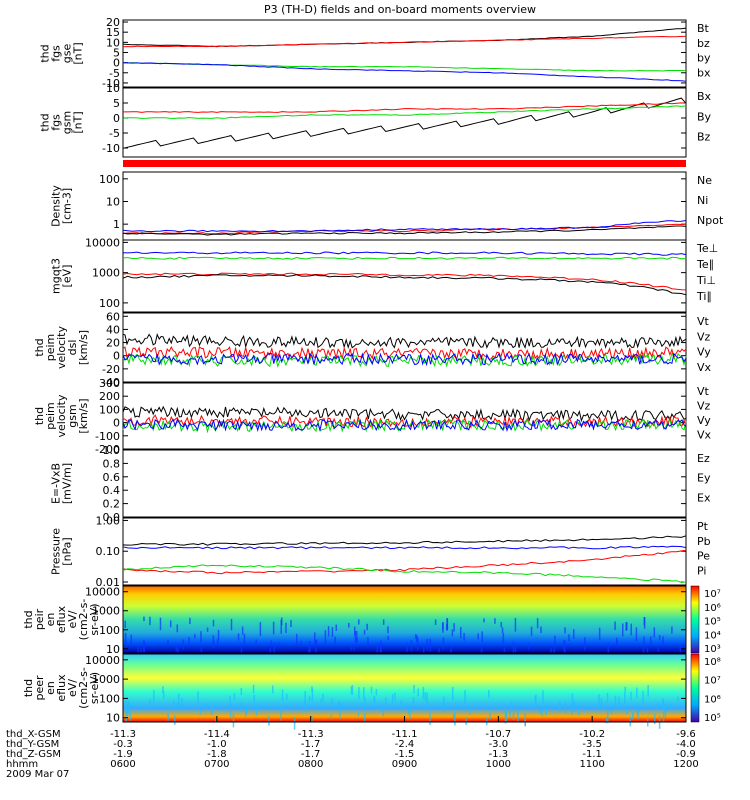 The height and width of the screenshot is (800, 750). I want to click on y-tick-label: 10, so click(113, 718).